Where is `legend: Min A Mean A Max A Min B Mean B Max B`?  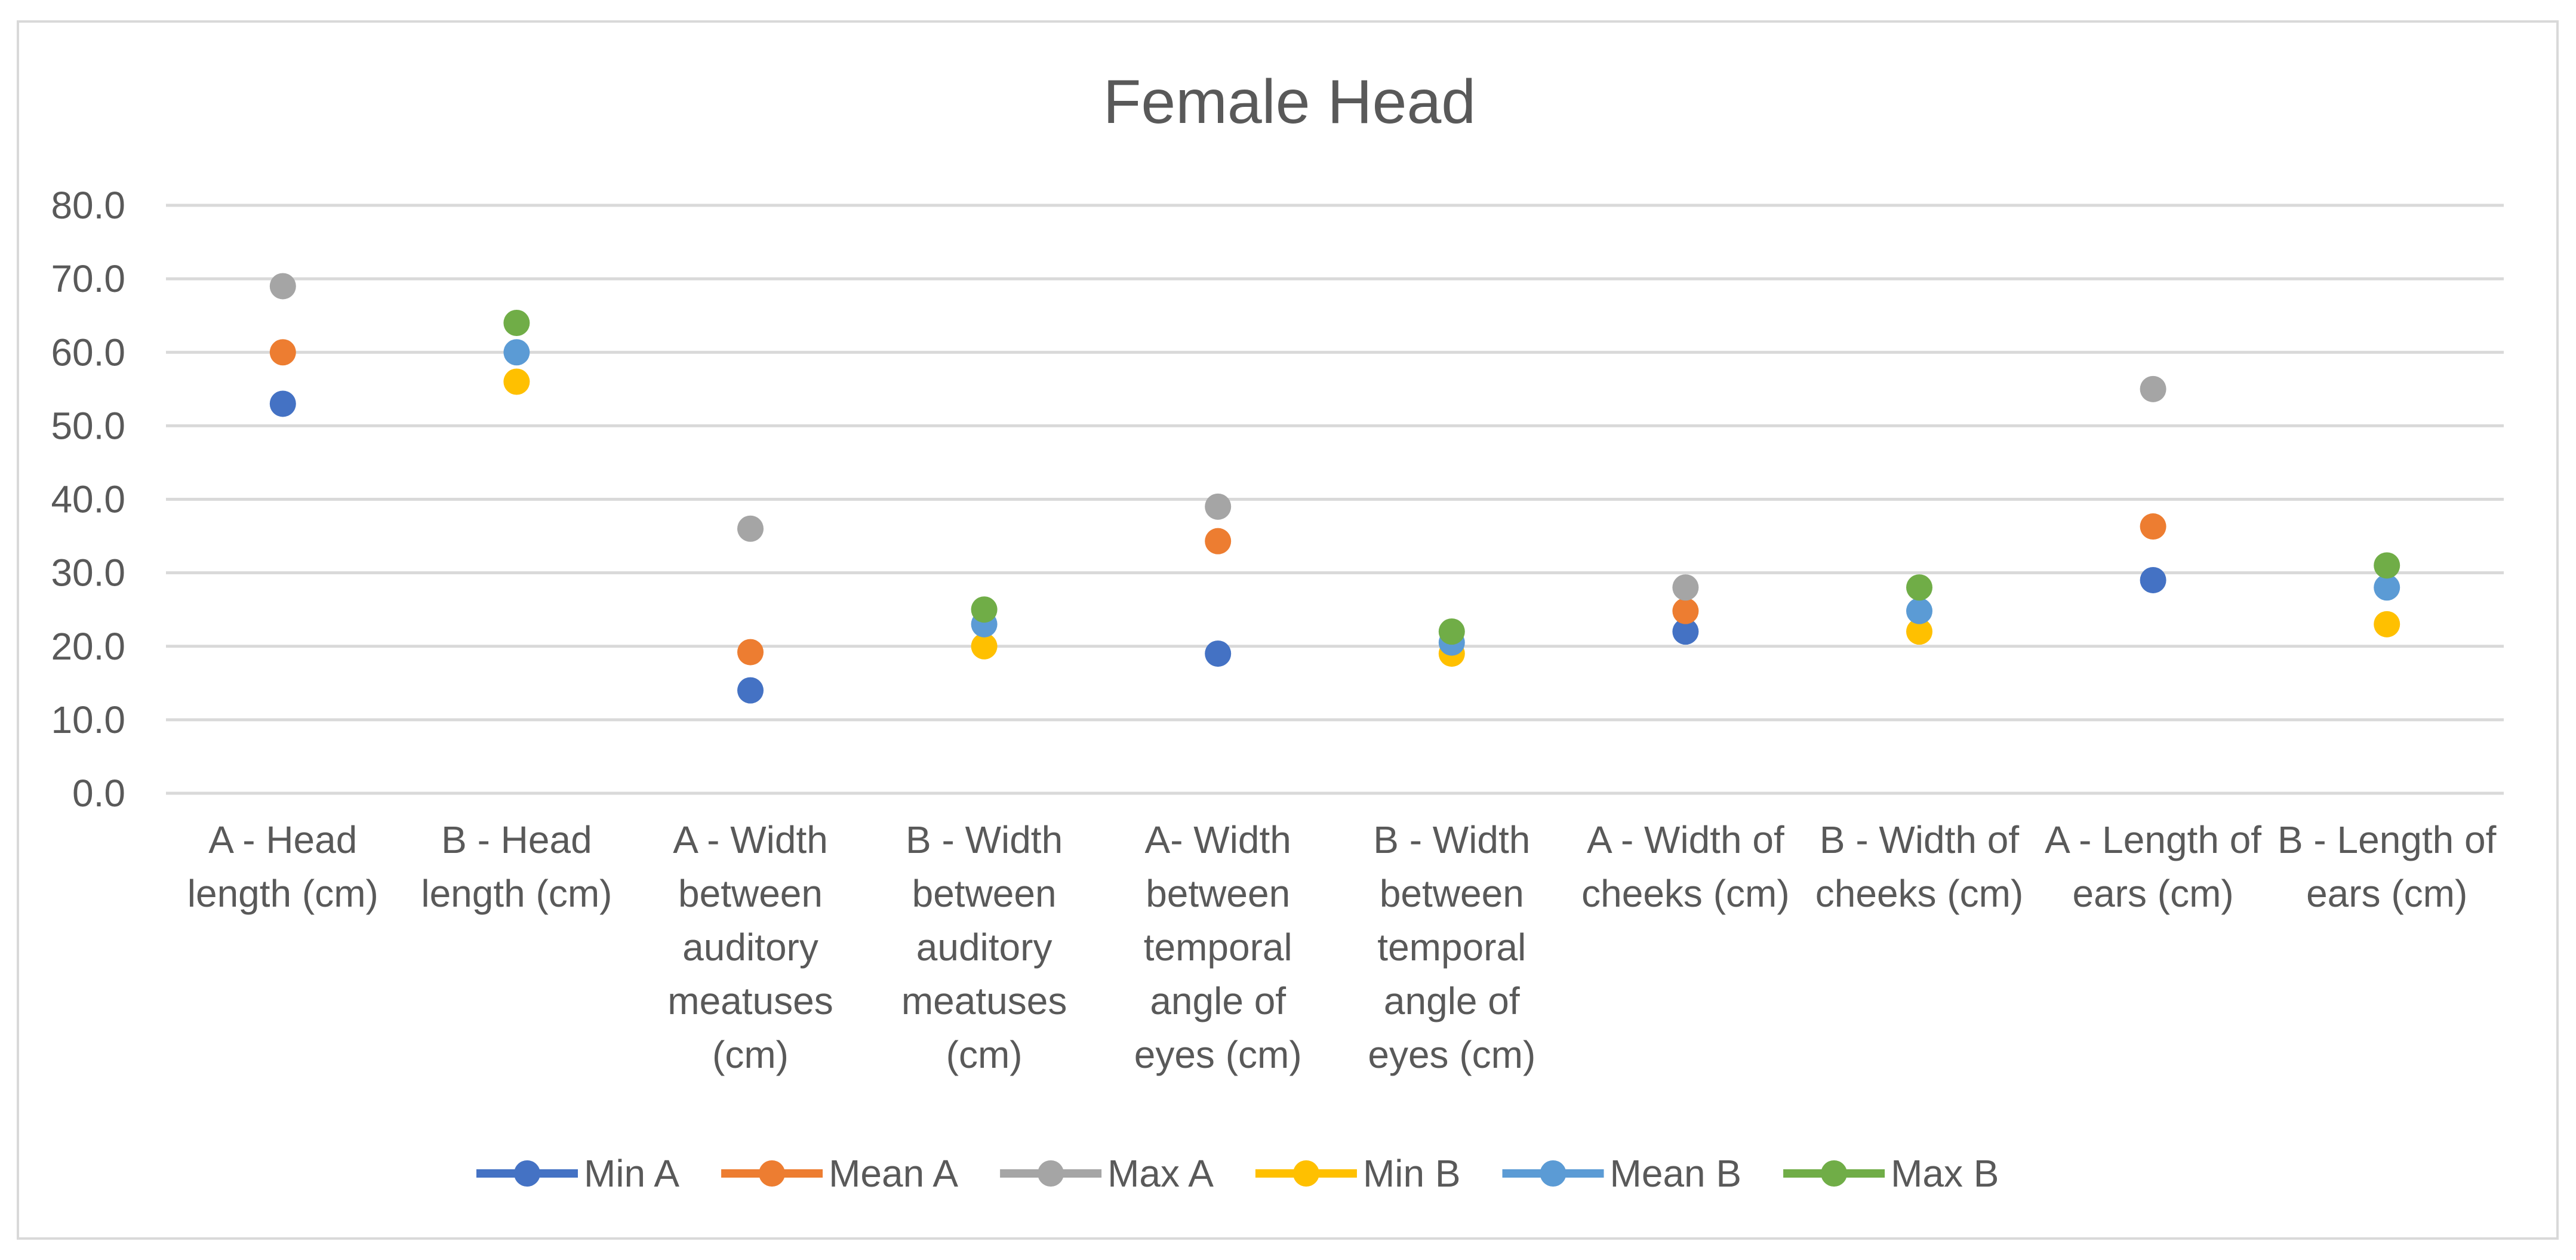 legend: Min A Mean A Max A Min B Mean B Max B is located at coordinates (1237, 1173).